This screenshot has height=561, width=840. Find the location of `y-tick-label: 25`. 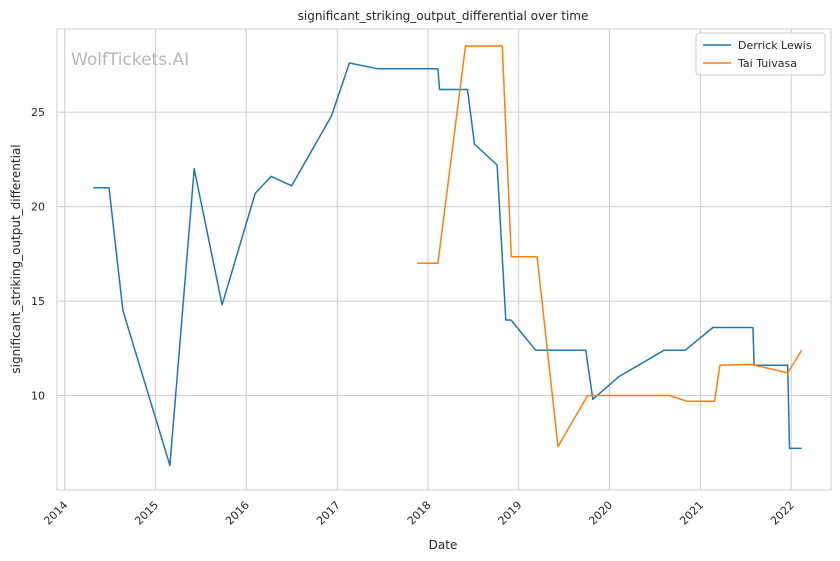

y-tick-label: 25 is located at coordinates (38, 112).